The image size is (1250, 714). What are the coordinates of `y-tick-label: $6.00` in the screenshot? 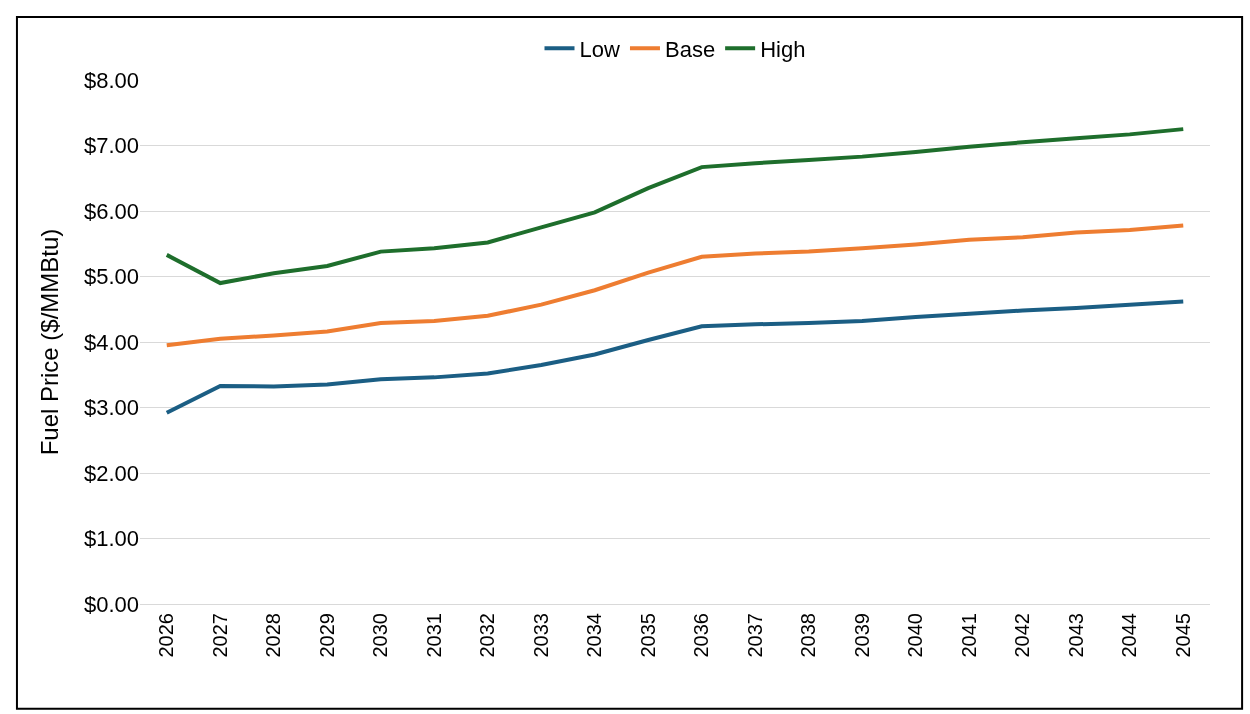 It's located at (111, 211).